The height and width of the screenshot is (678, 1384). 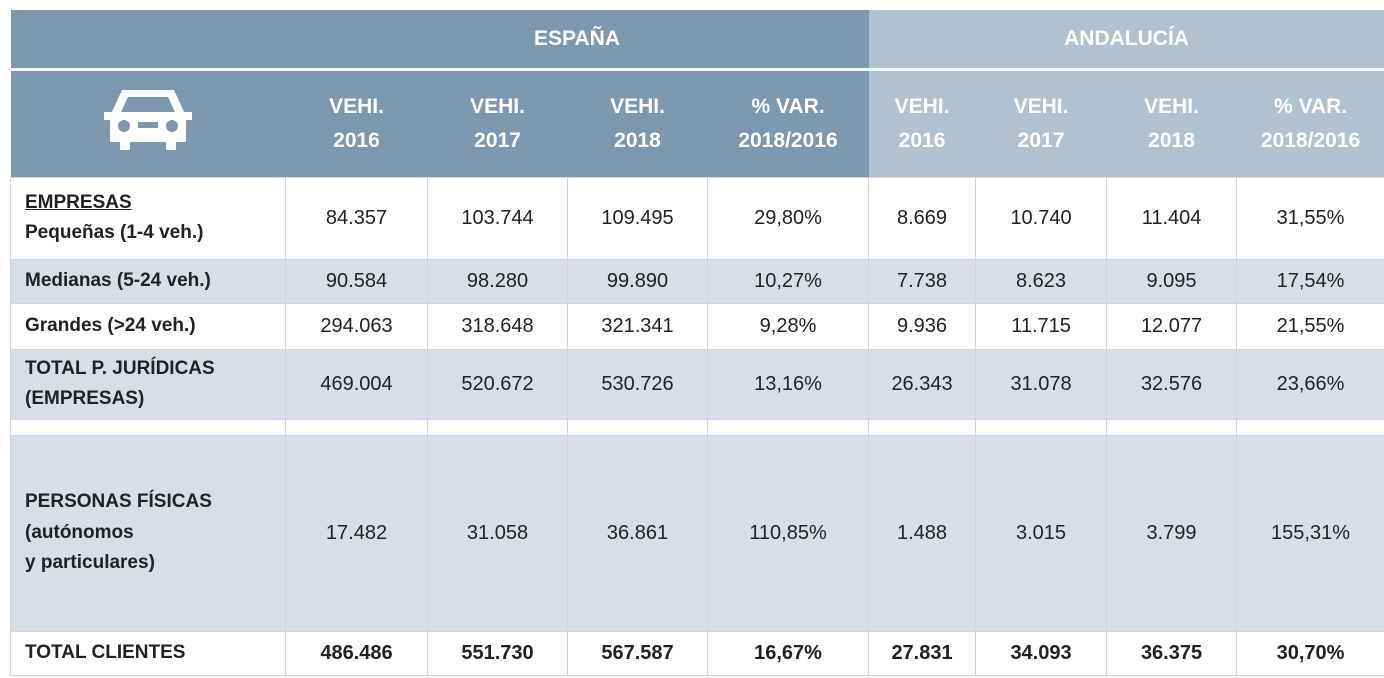 I want to click on cell: 99.890, so click(x=637, y=281).